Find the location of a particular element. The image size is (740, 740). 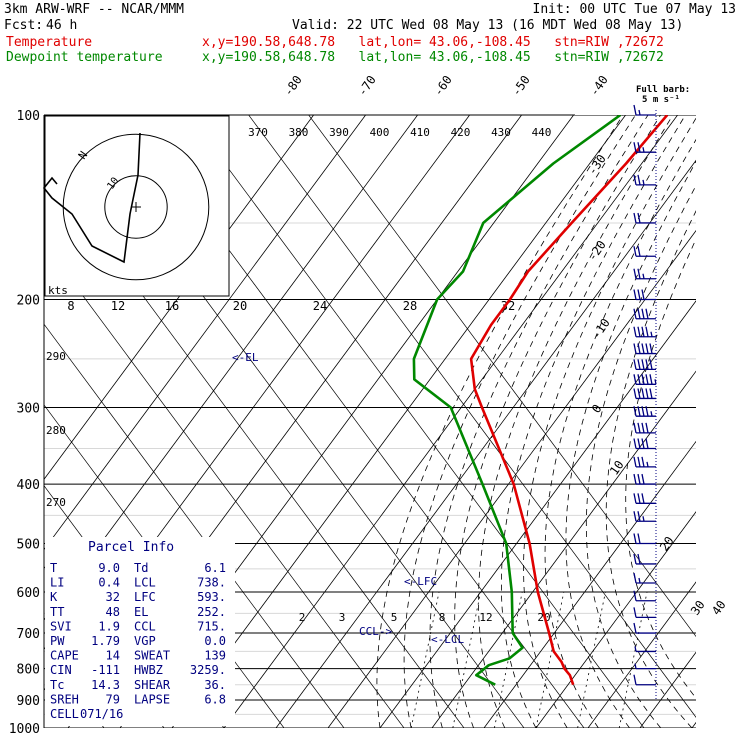

isotherm-label: -10 is located at coordinates (601, 329).